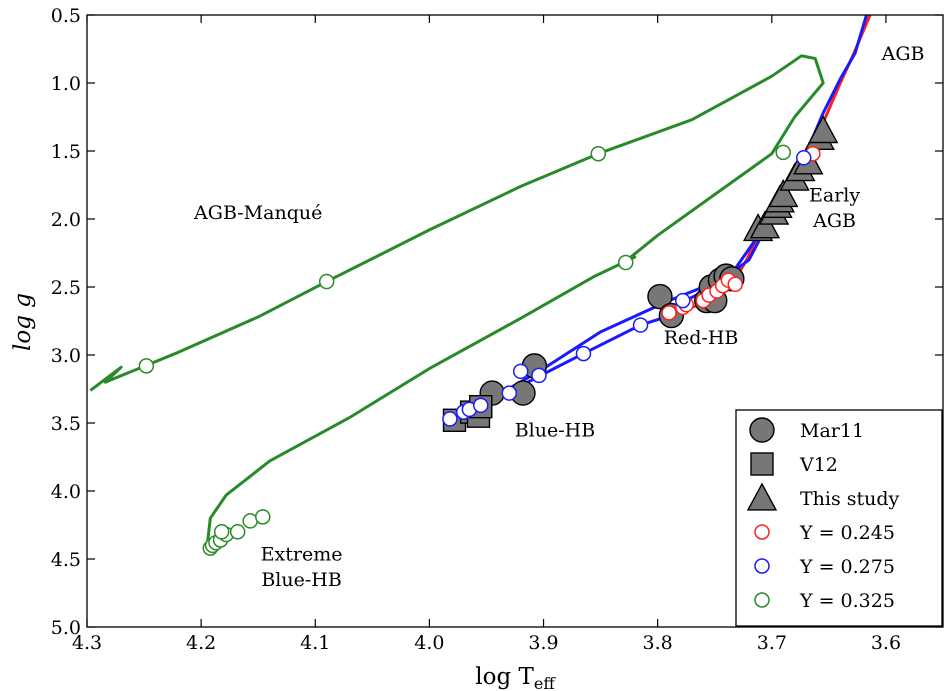  Describe the element at coordinates (23, 322) in the screenshot. I see `y-axis-label: log g` at that location.